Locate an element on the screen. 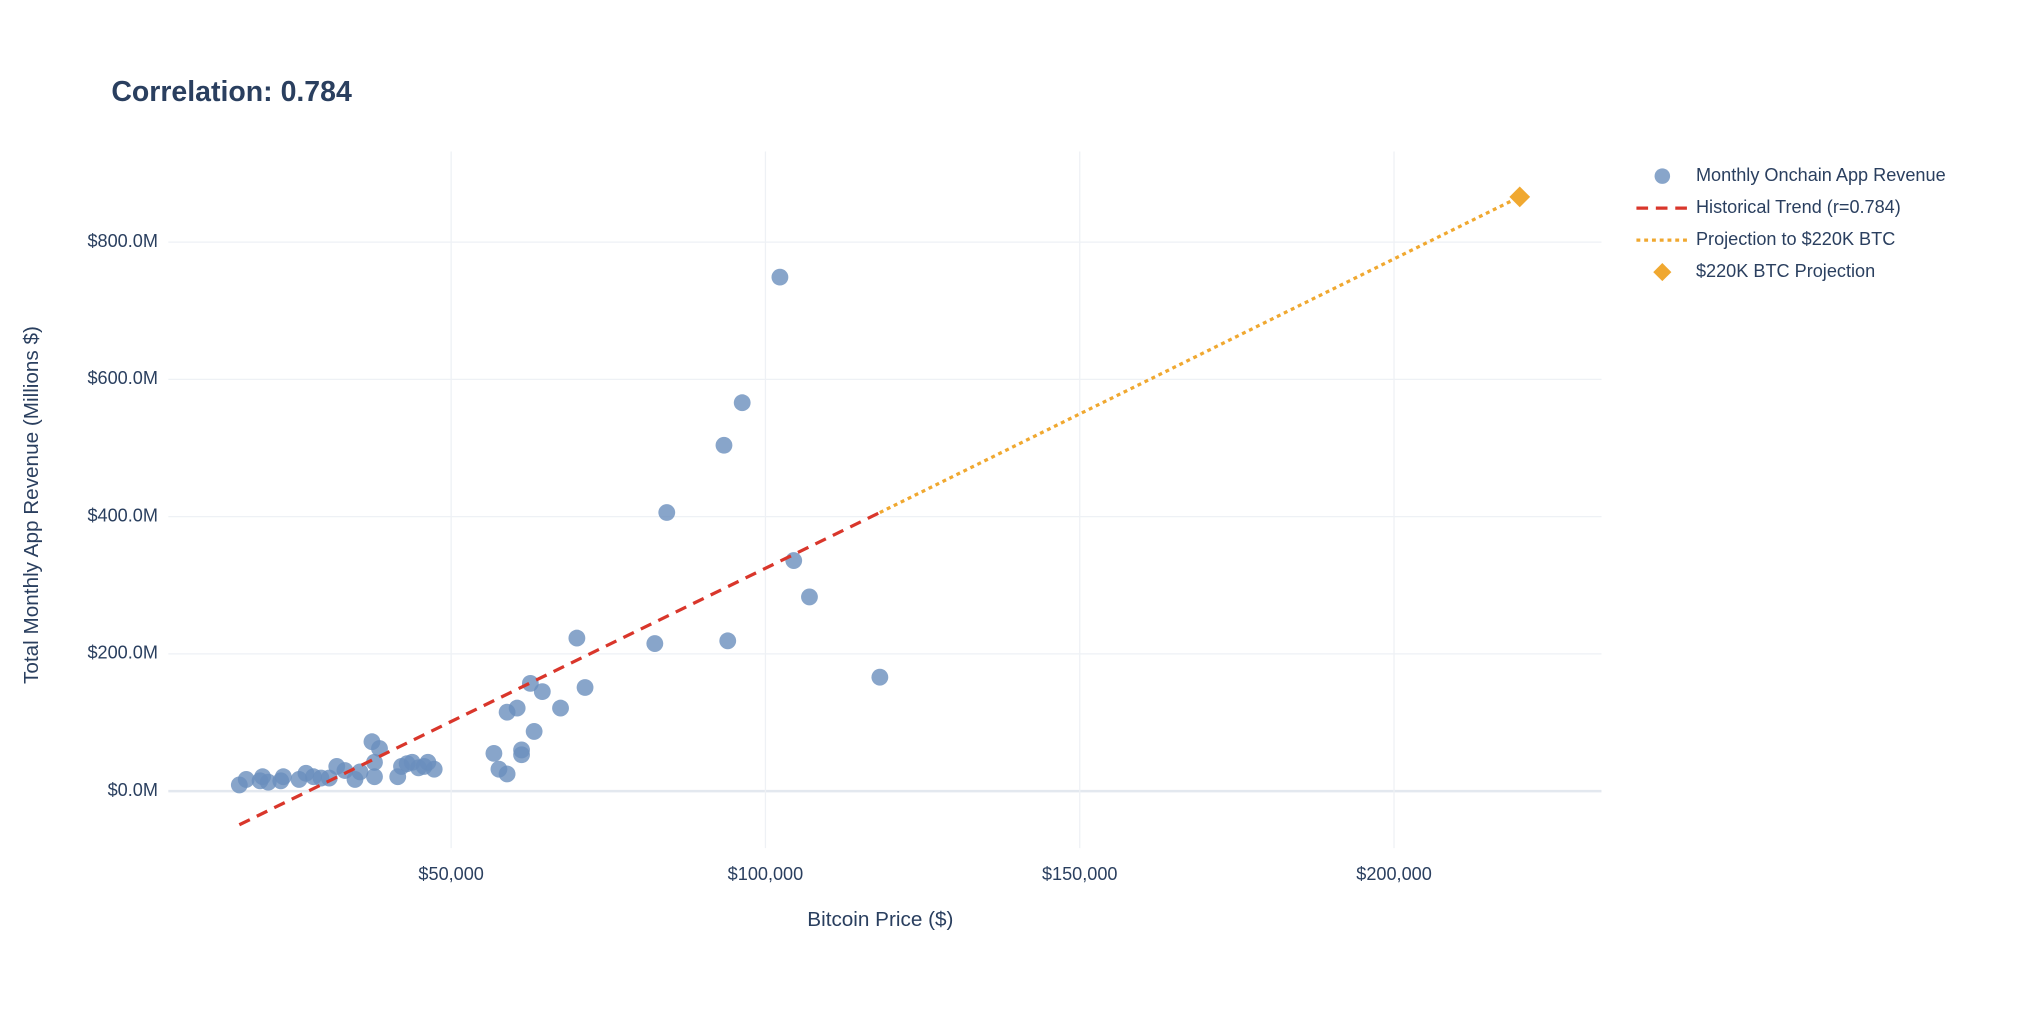 Image resolution: width=2030 pixels, height=1010 pixels. x-tick-label: $150,000 is located at coordinates (1080, 874).